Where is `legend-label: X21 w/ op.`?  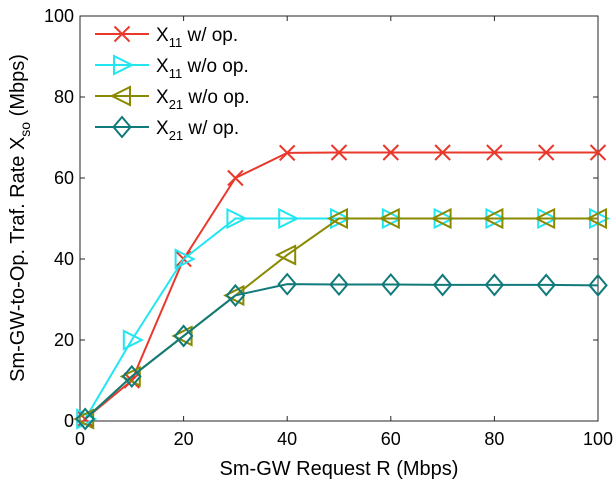
legend-label: X21 w/ op. is located at coordinates (197, 130).